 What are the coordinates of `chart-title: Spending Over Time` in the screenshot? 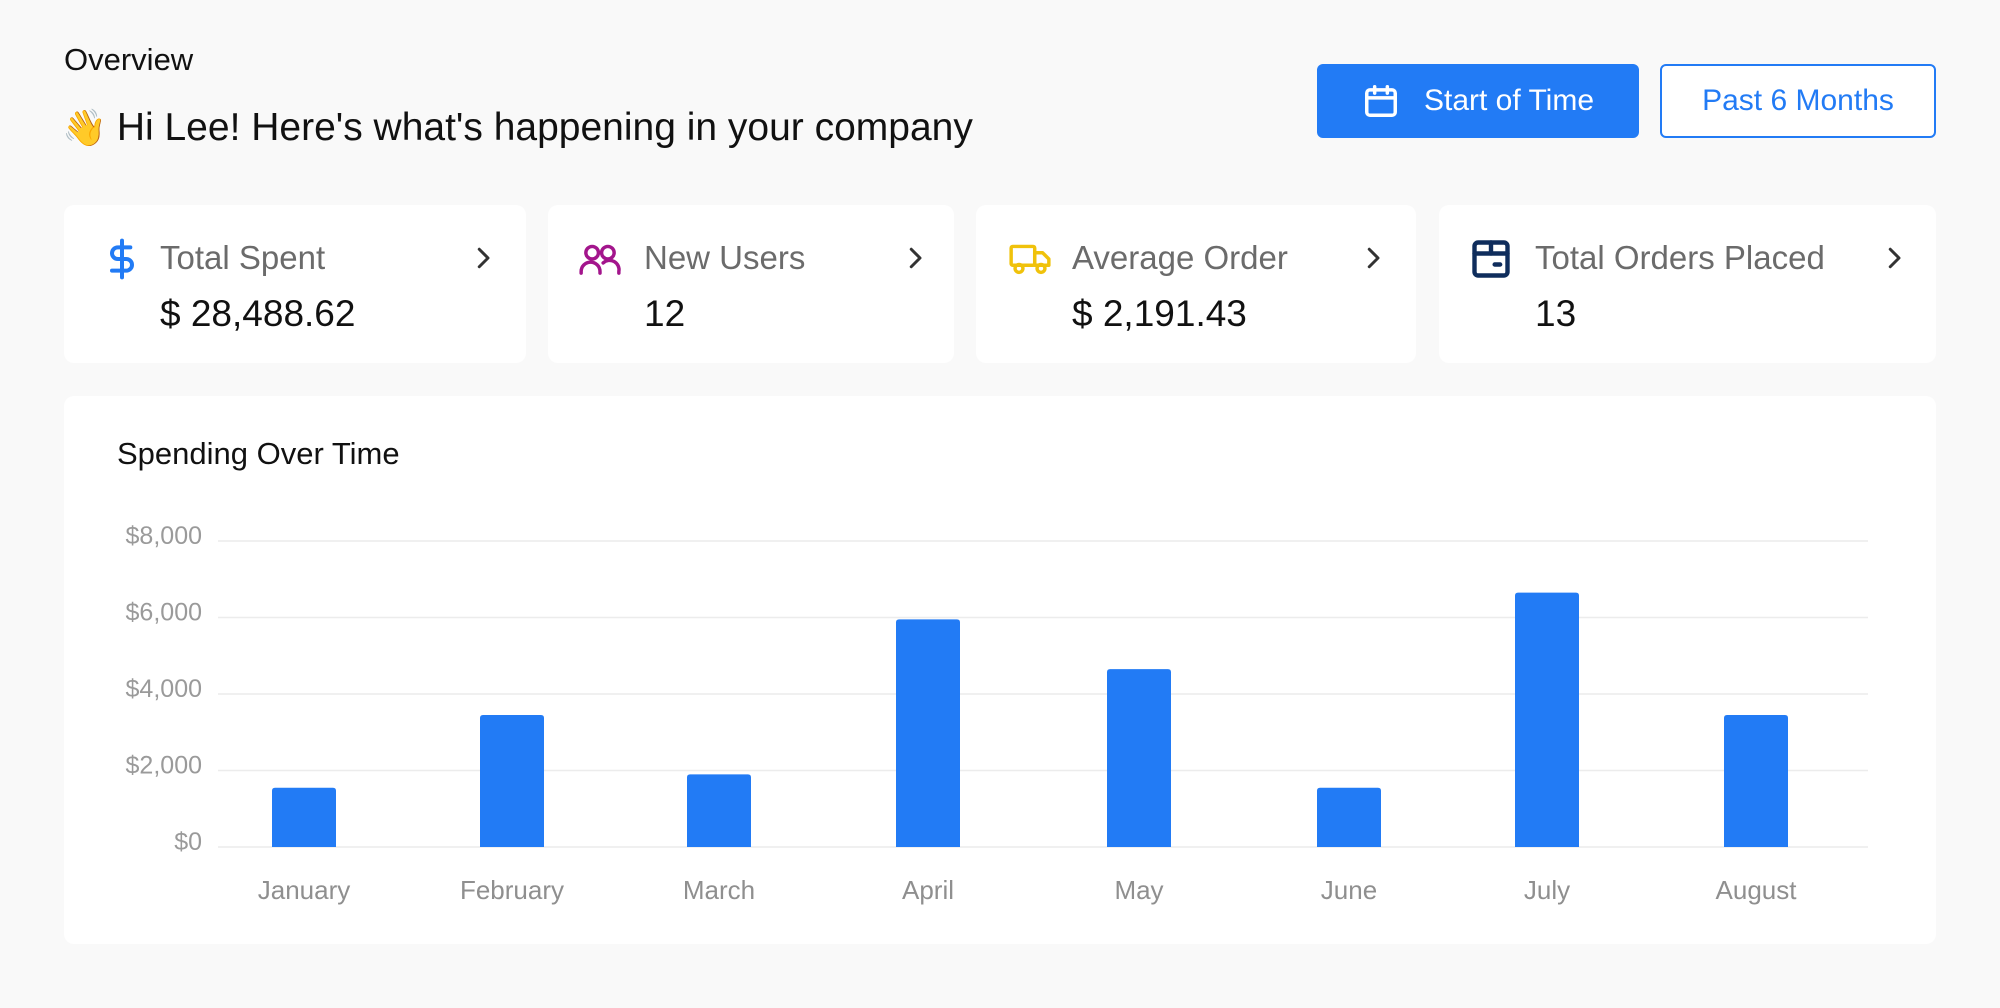 It's located at (258, 453).